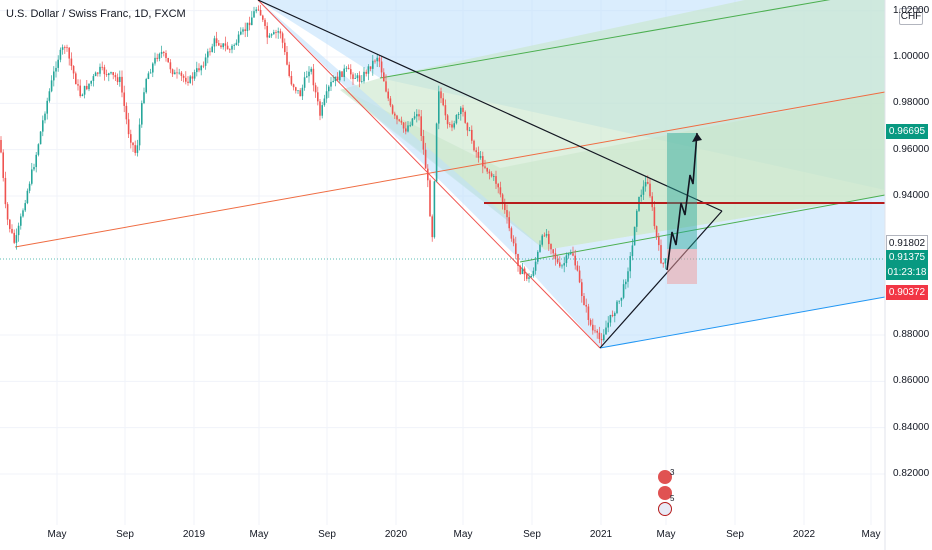  Describe the element at coordinates (911, 427) in the screenshot. I see `price-tick-label: 0.84000` at that location.